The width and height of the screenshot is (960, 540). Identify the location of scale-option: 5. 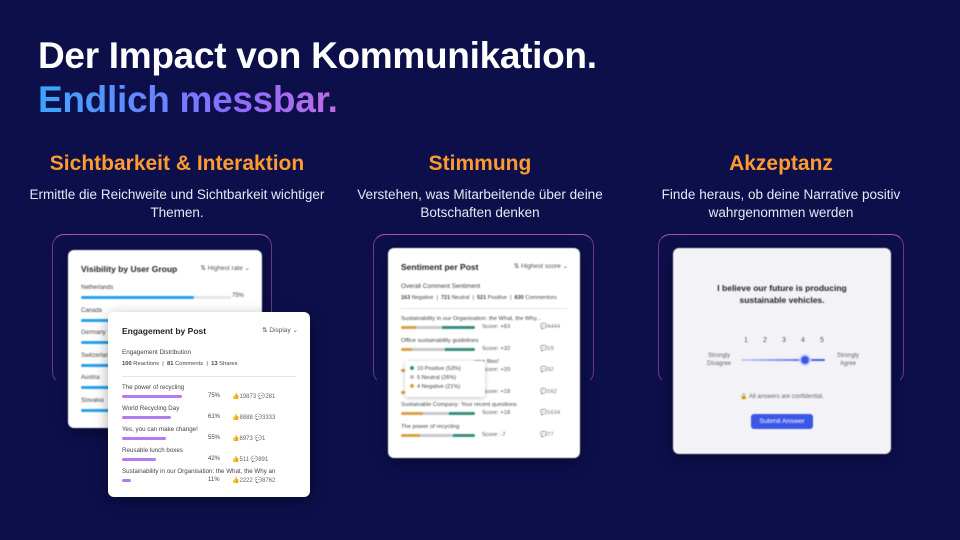
(822, 340).